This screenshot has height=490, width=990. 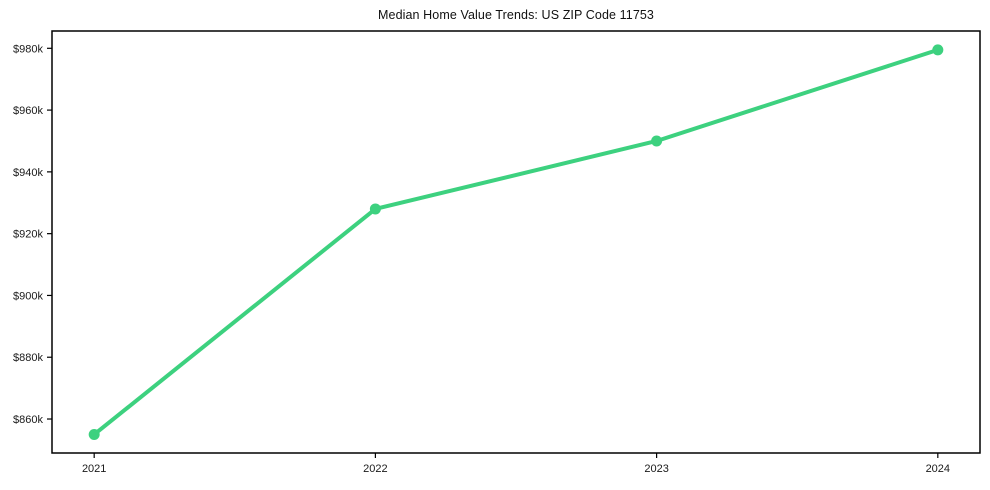 I want to click on y-tick-label: $960k, so click(x=28, y=111).